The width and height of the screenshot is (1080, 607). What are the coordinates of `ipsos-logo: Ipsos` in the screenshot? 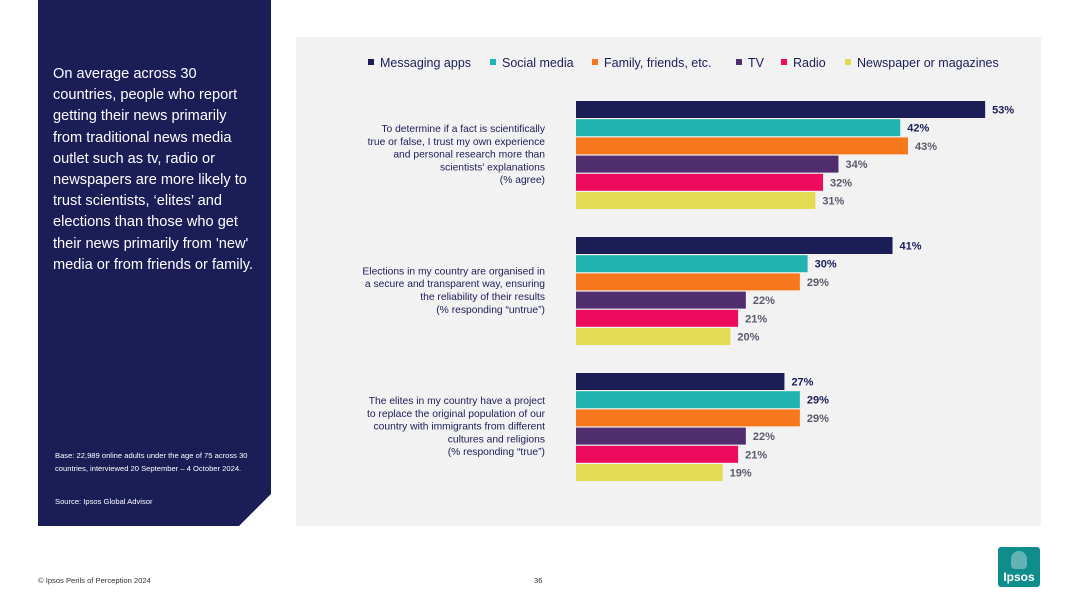 It's located at (1019, 567).